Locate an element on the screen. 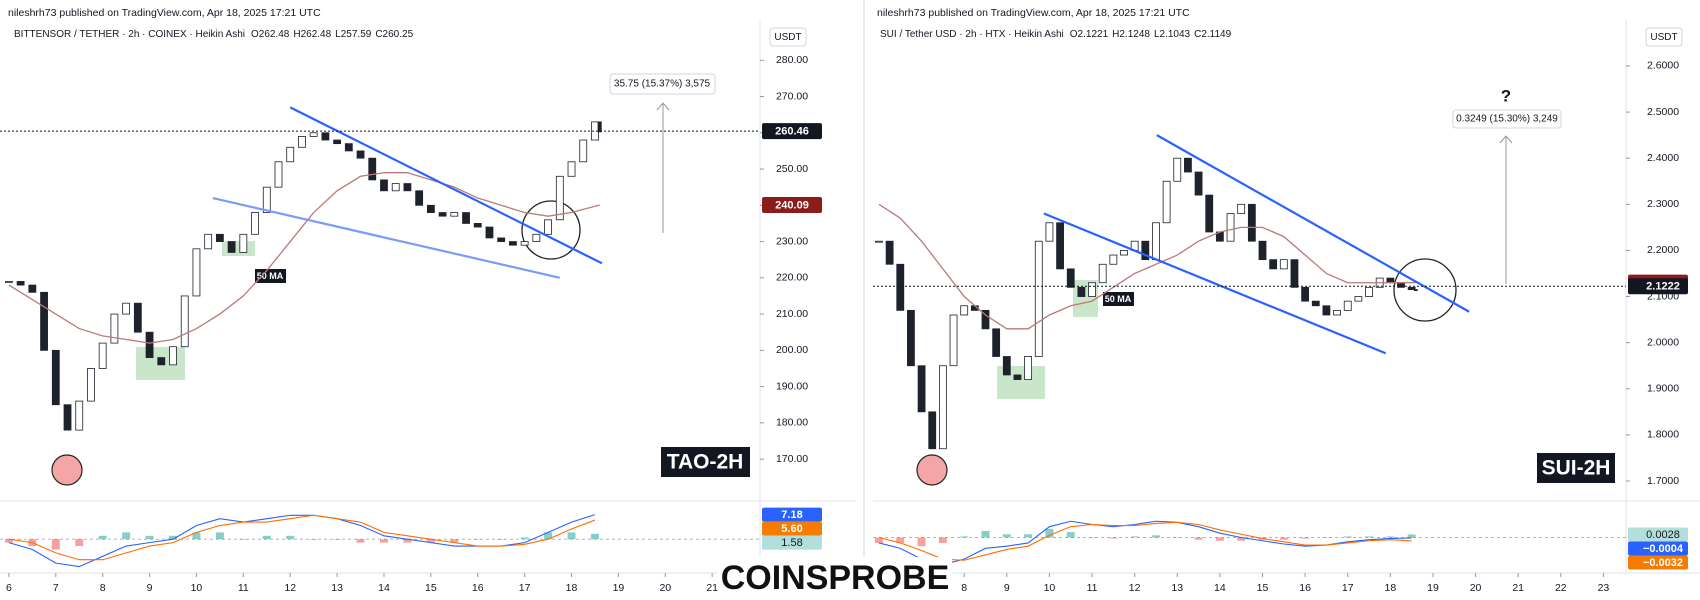 This screenshot has height=600, width=1700. ohlc-open: O262.48 is located at coordinates (270, 34).